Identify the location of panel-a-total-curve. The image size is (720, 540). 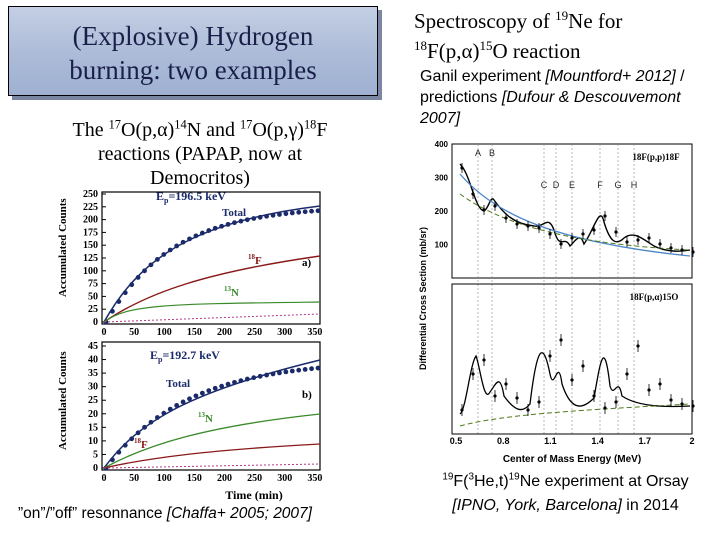
(212, 264).